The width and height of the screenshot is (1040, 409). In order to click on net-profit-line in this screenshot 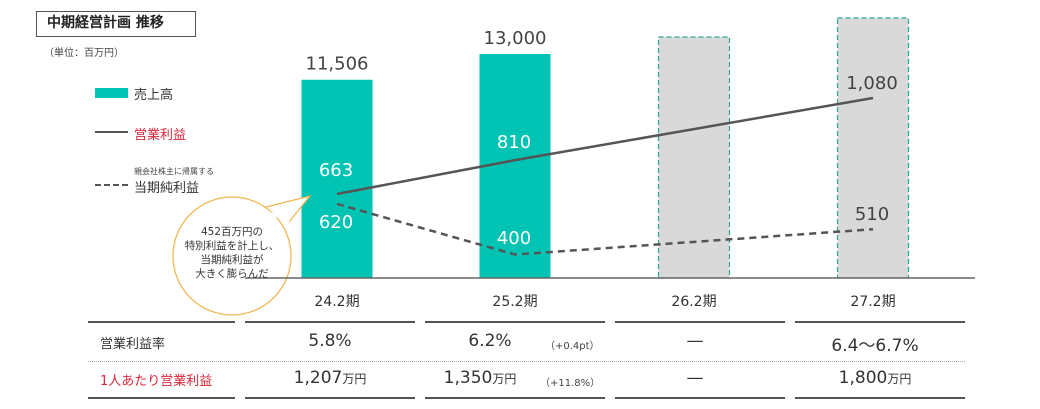, I will do `click(605, 229)`.